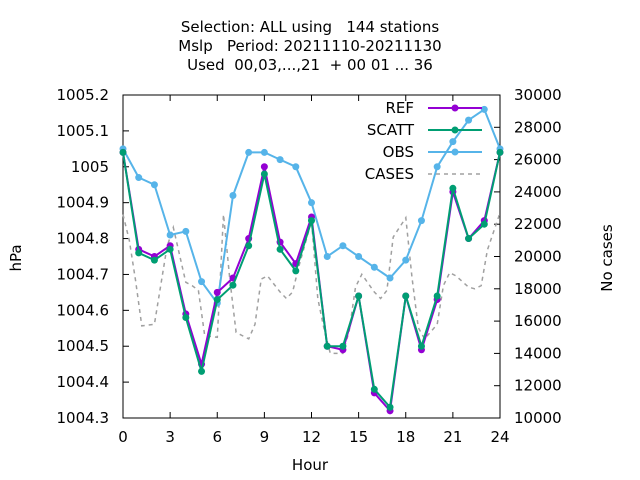 Image resolution: width=640 pixels, height=480 pixels. I want to click on x-tick-label: 6, so click(217, 437).